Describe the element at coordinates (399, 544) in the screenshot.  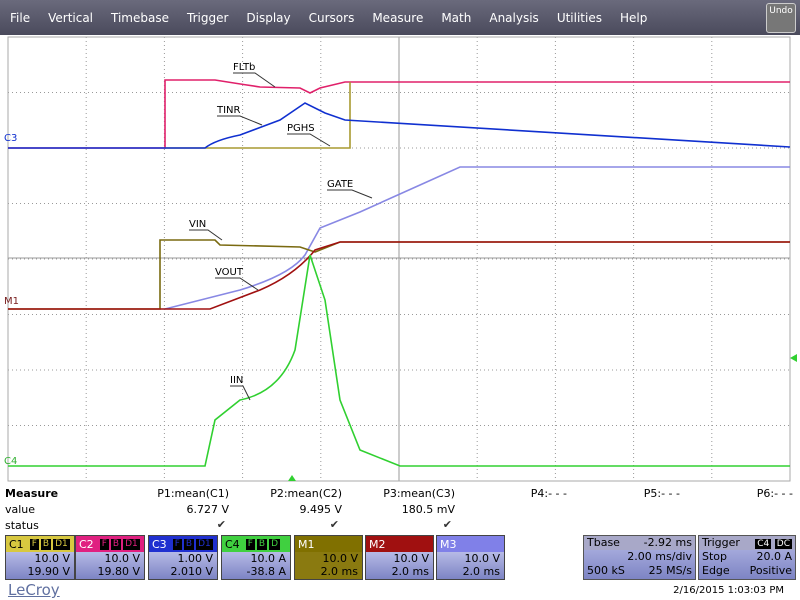
I see `channel-header: M2` at that location.